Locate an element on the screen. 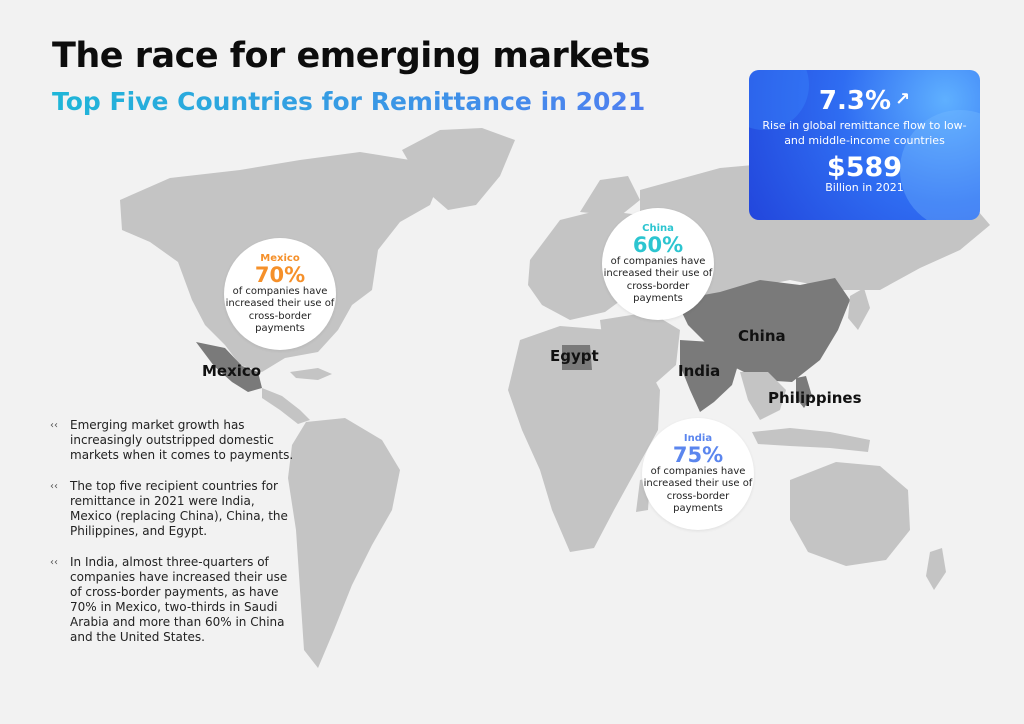 This screenshot has height=724, width=1024. land-central-america is located at coordinates (286, 406).